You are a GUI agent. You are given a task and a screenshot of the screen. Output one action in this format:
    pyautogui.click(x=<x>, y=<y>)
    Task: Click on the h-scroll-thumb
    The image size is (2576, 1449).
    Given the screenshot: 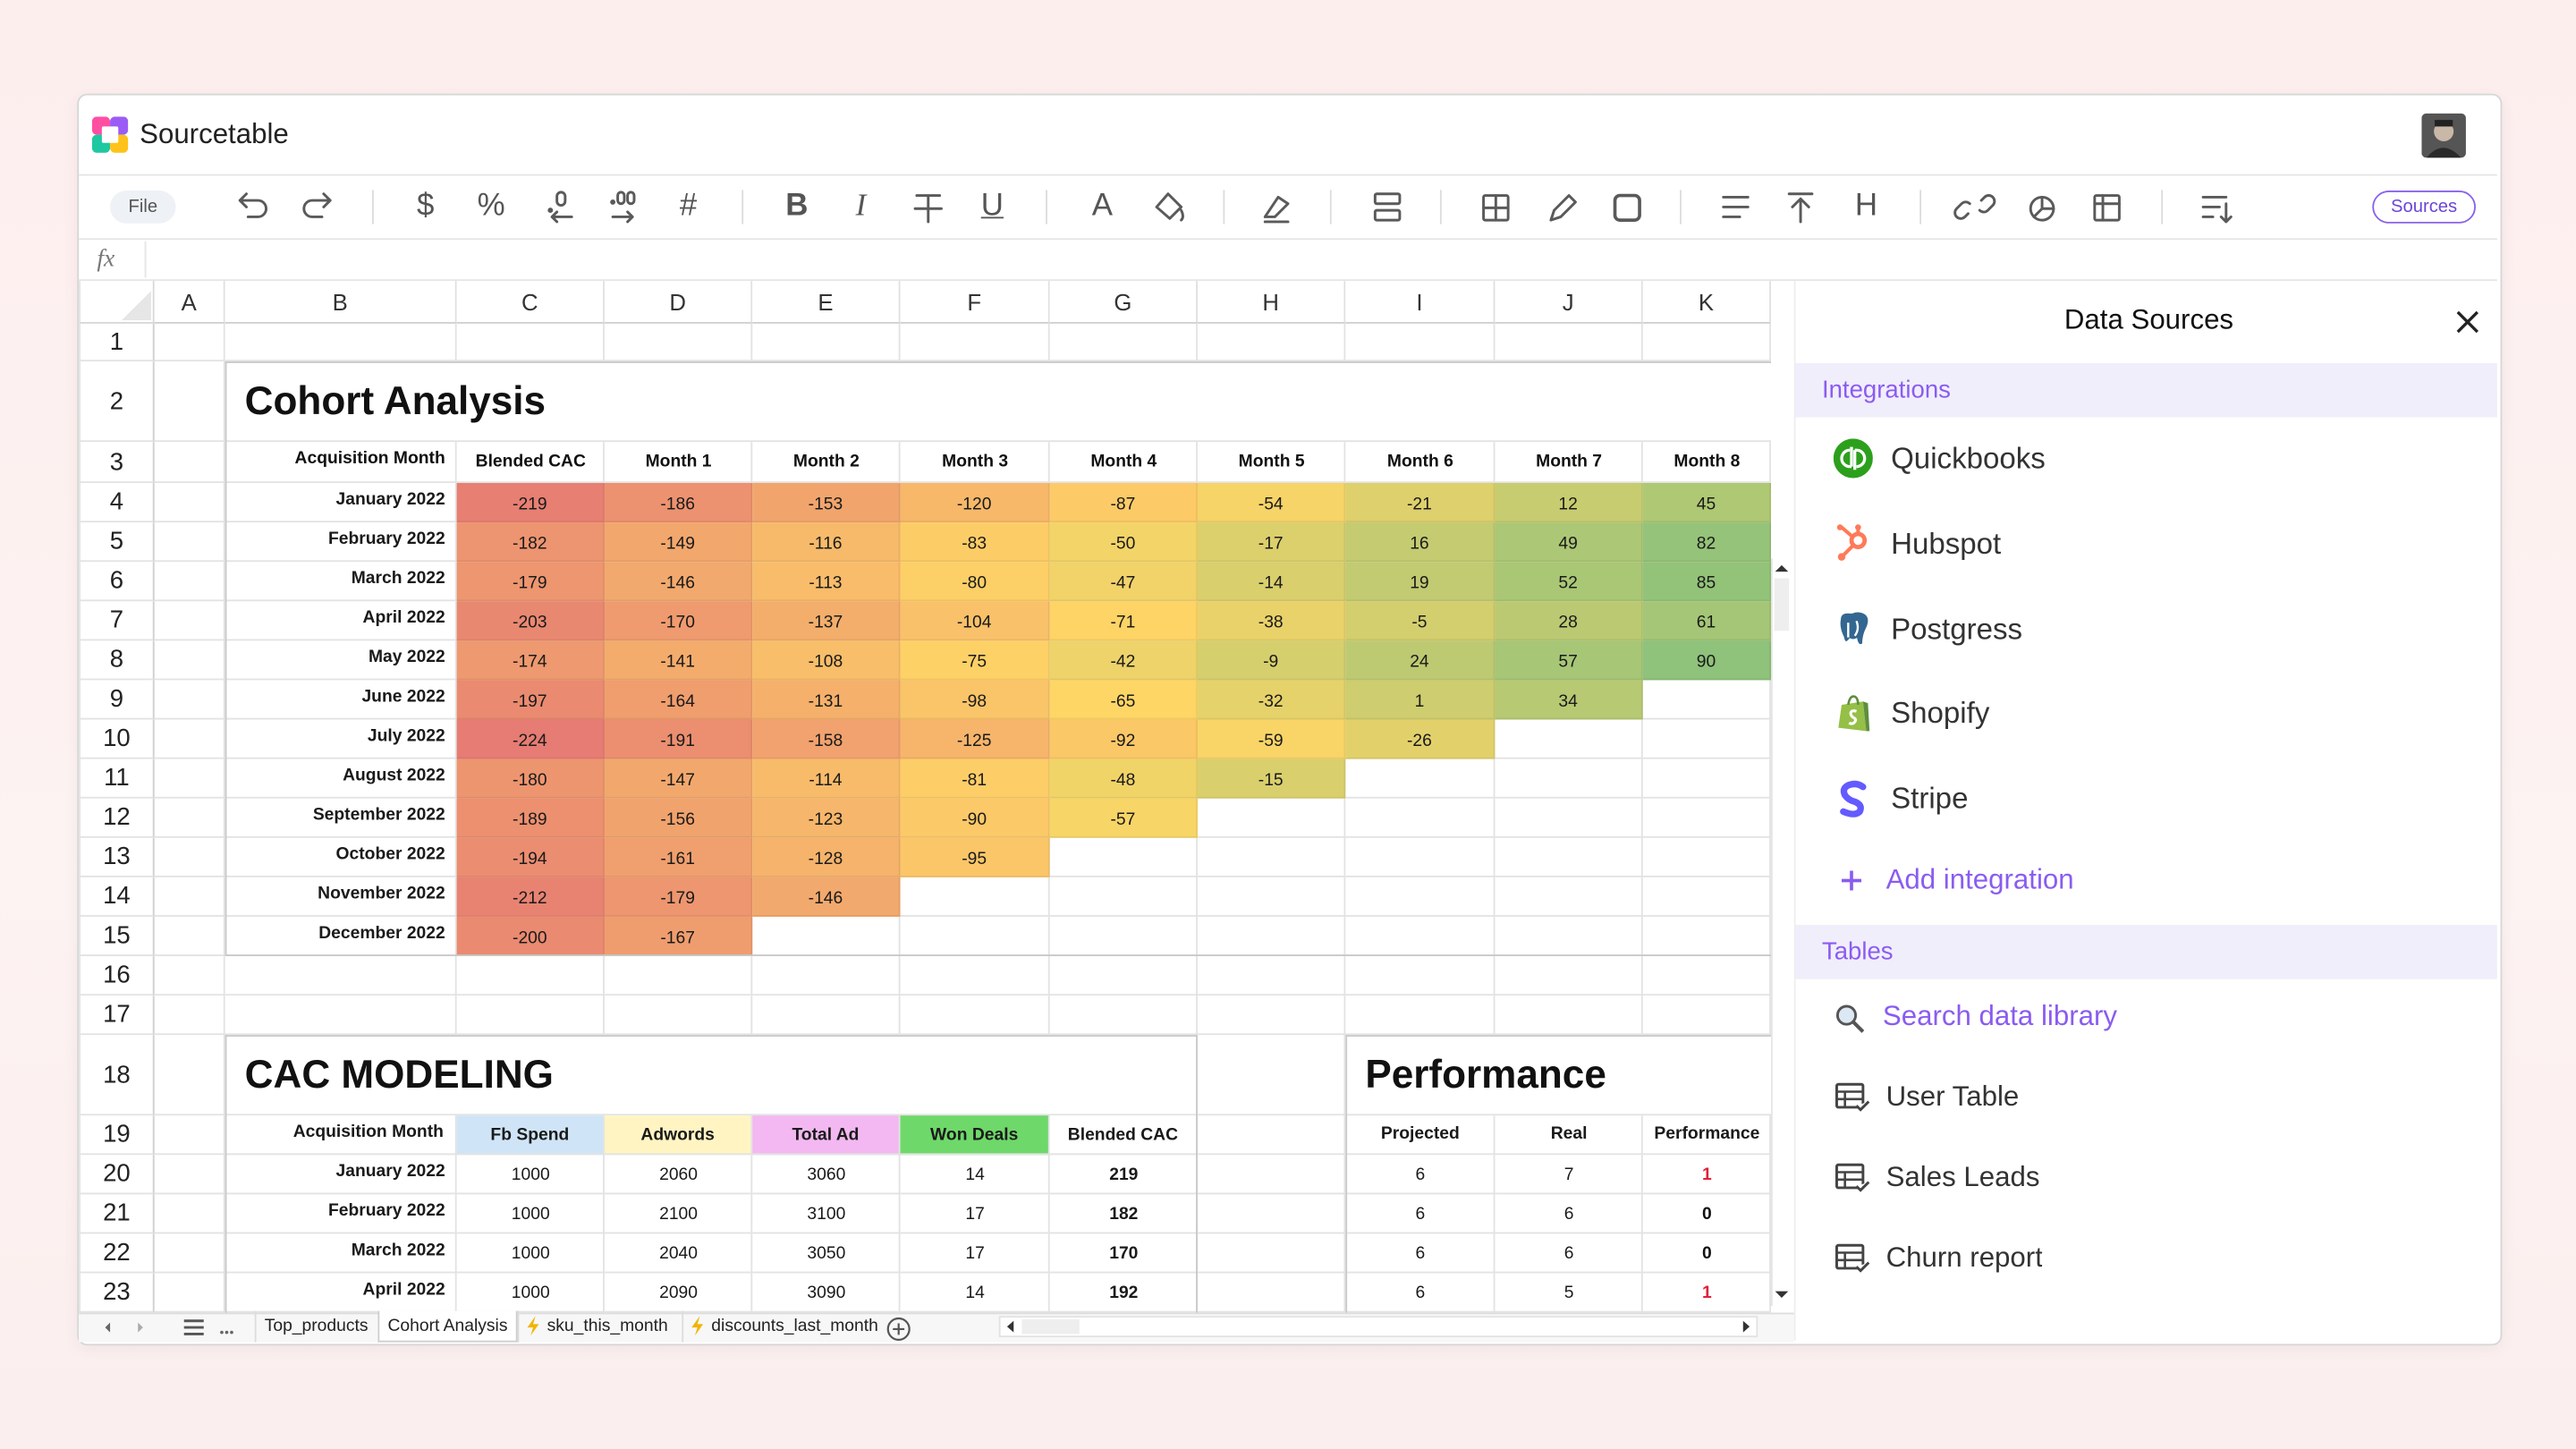 What is the action you would take?
    pyautogui.click(x=1050, y=1326)
    